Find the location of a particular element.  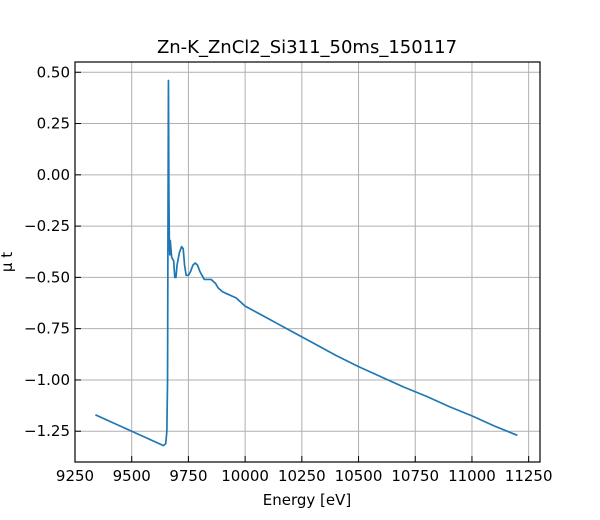

x-tick-label: 11250 is located at coordinates (529, 476).